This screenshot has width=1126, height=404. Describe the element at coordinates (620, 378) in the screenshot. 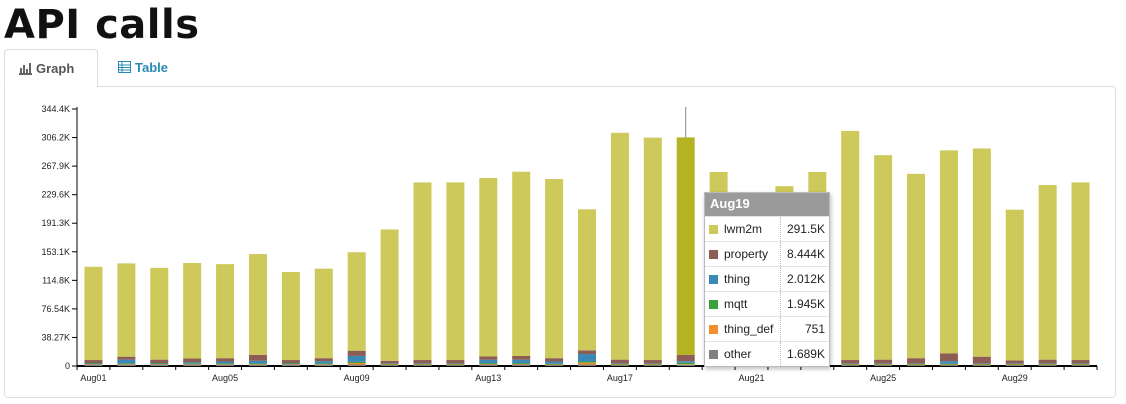

I see `x-tick-label: Aug17` at that location.